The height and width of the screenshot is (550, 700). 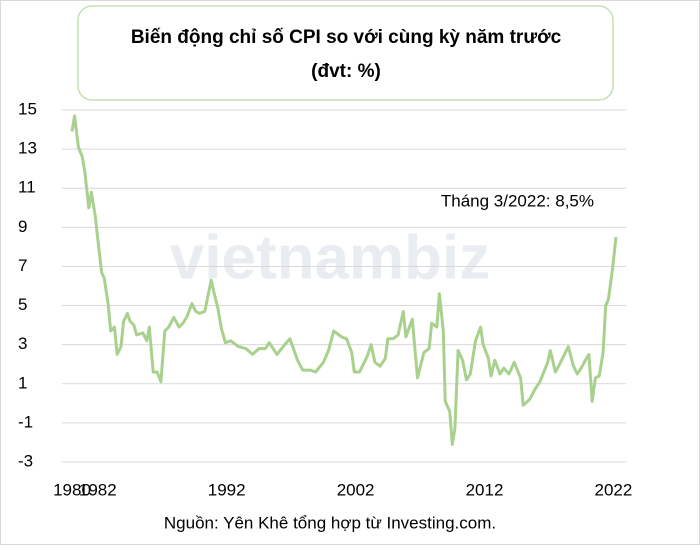 What do you see at coordinates (485, 489) in the screenshot?
I see `x-tick-label: 2012` at bounding box center [485, 489].